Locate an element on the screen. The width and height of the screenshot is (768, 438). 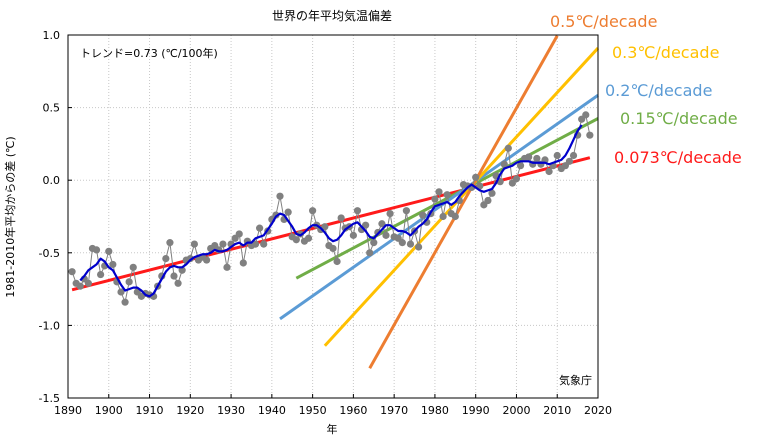
x-tick-label: 2010 is located at coordinates (557, 410).